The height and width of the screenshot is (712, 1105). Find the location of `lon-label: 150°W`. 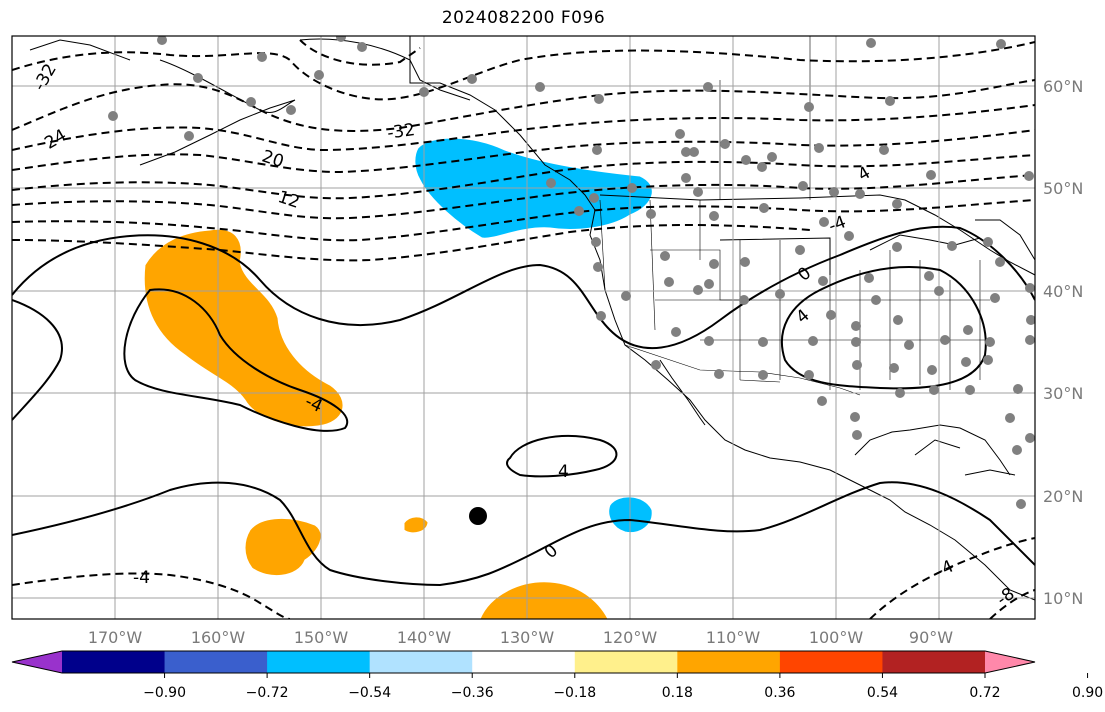

lon-label: 150°W is located at coordinates (321, 637).